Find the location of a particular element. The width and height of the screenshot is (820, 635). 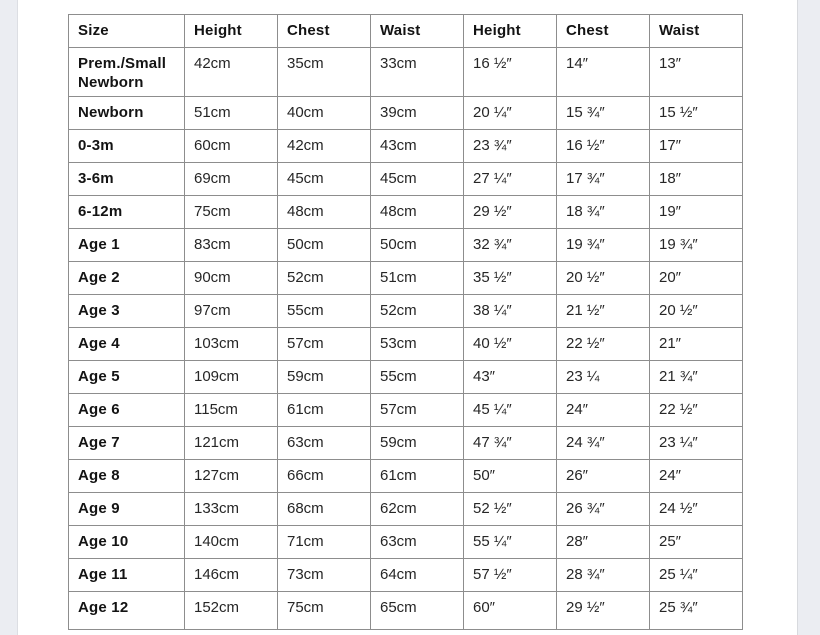

table-row: Age 1 83cm 50cm 50cm 32 ¾″ 19 ¾″ 19 ¾″ is located at coordinates (405, 245).